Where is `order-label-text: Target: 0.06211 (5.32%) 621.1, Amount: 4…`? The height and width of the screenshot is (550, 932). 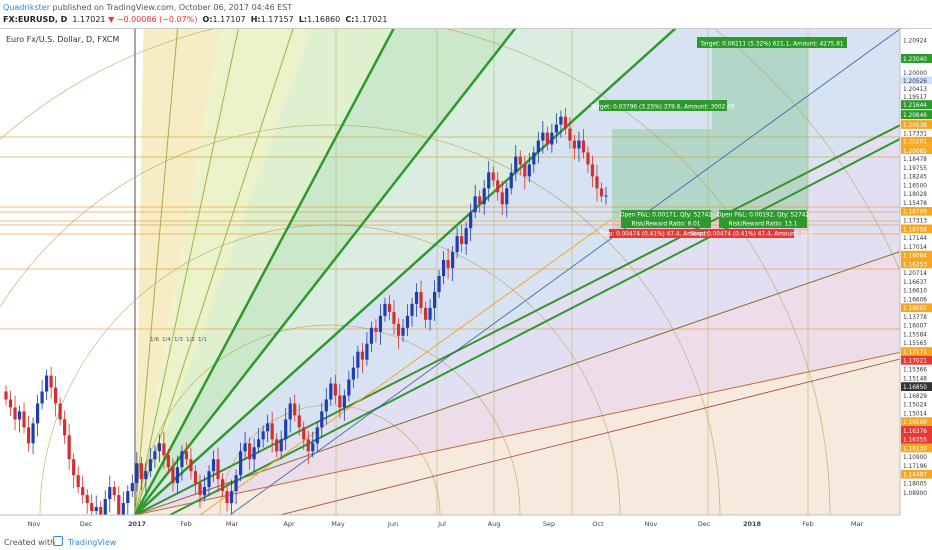
order-label-text: Target: 0.06211 (5.32%) 621.1, Amount: 4… is located at coordinates (771, 45).